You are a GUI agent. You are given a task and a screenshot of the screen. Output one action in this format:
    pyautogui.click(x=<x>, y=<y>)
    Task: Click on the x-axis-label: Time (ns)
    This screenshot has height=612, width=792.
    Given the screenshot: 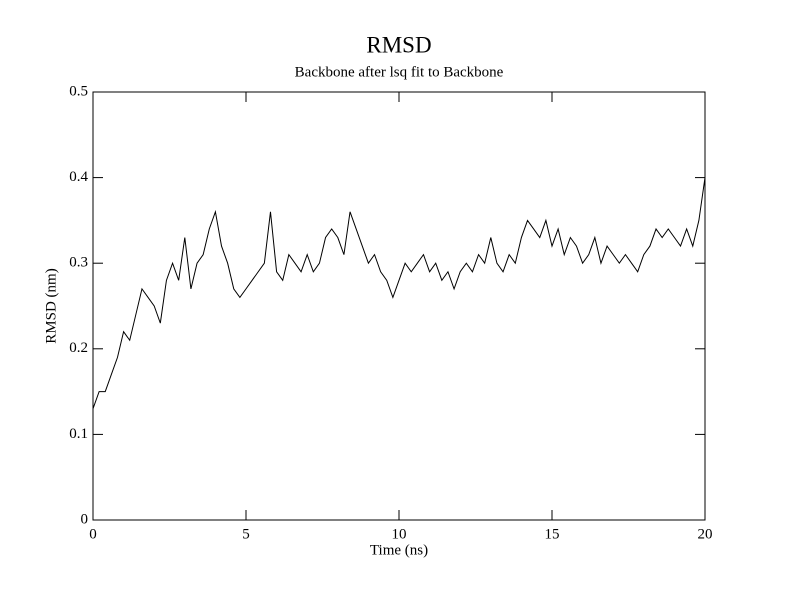 What is the action you would take?
    pyautogui.click(x=399, y=550)
    